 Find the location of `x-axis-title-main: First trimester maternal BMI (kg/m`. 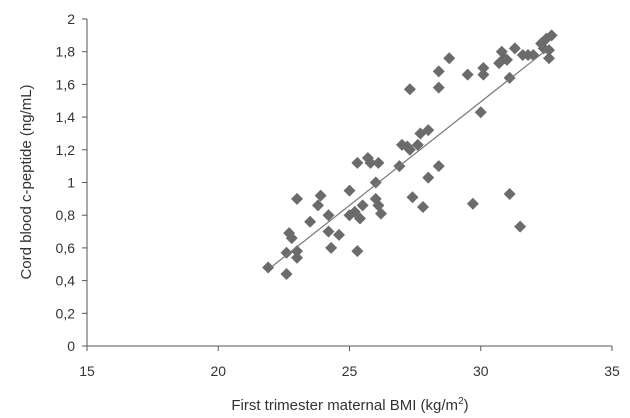

x-axis-title-main: First trimester maternal BMI (kg/m is located at coordinates (344, 405).